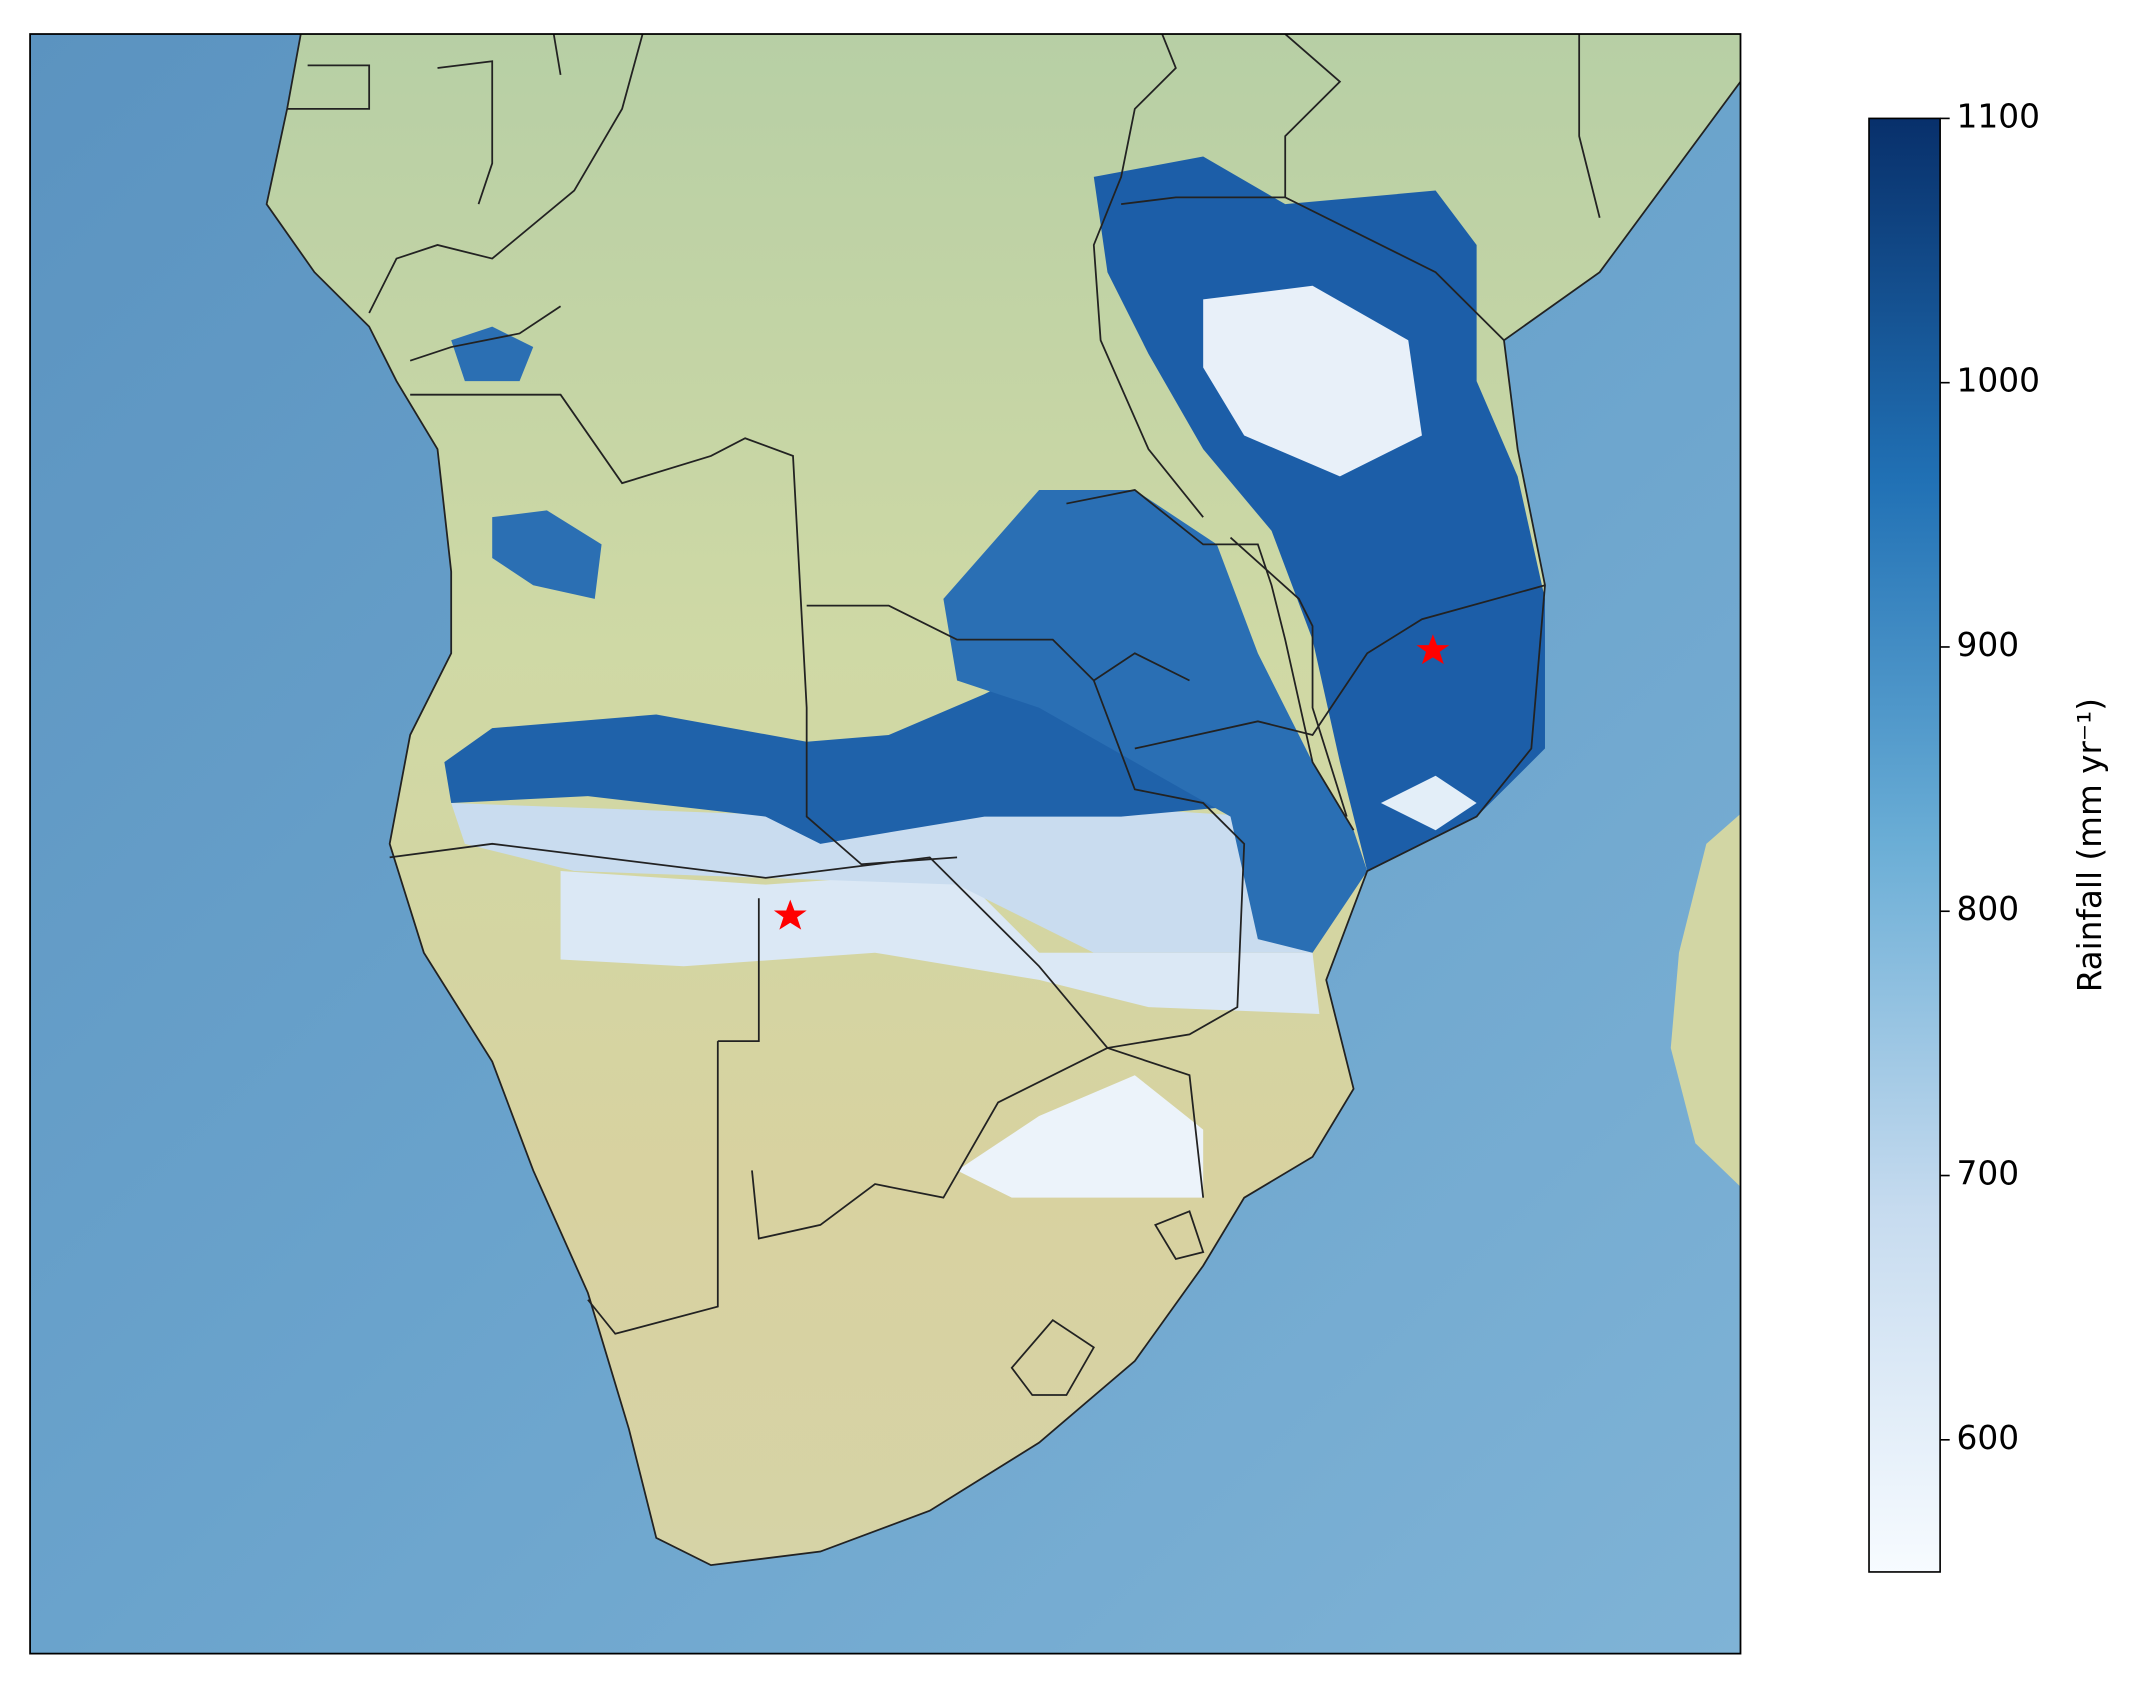 This screenshot has height=1689, width=2137. What do you see at coordinates (1988, 1174) in the screenshot?
I see `colorbar-tick-label: 700` at bounding box center [1988, 1174].